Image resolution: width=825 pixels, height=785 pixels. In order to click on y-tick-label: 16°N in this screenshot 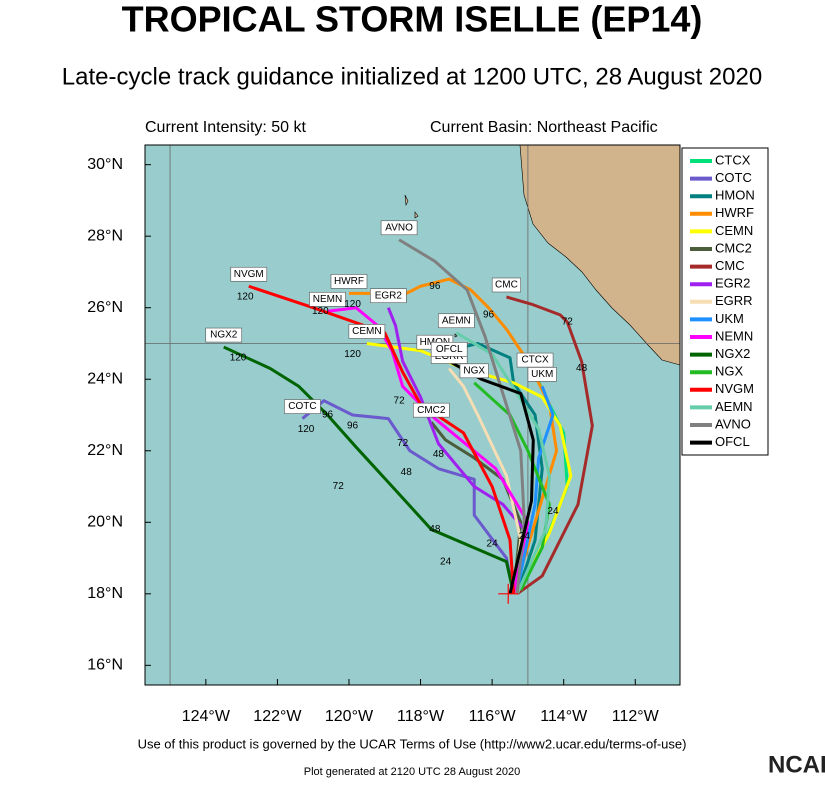, I will do `click(105, 665)`.